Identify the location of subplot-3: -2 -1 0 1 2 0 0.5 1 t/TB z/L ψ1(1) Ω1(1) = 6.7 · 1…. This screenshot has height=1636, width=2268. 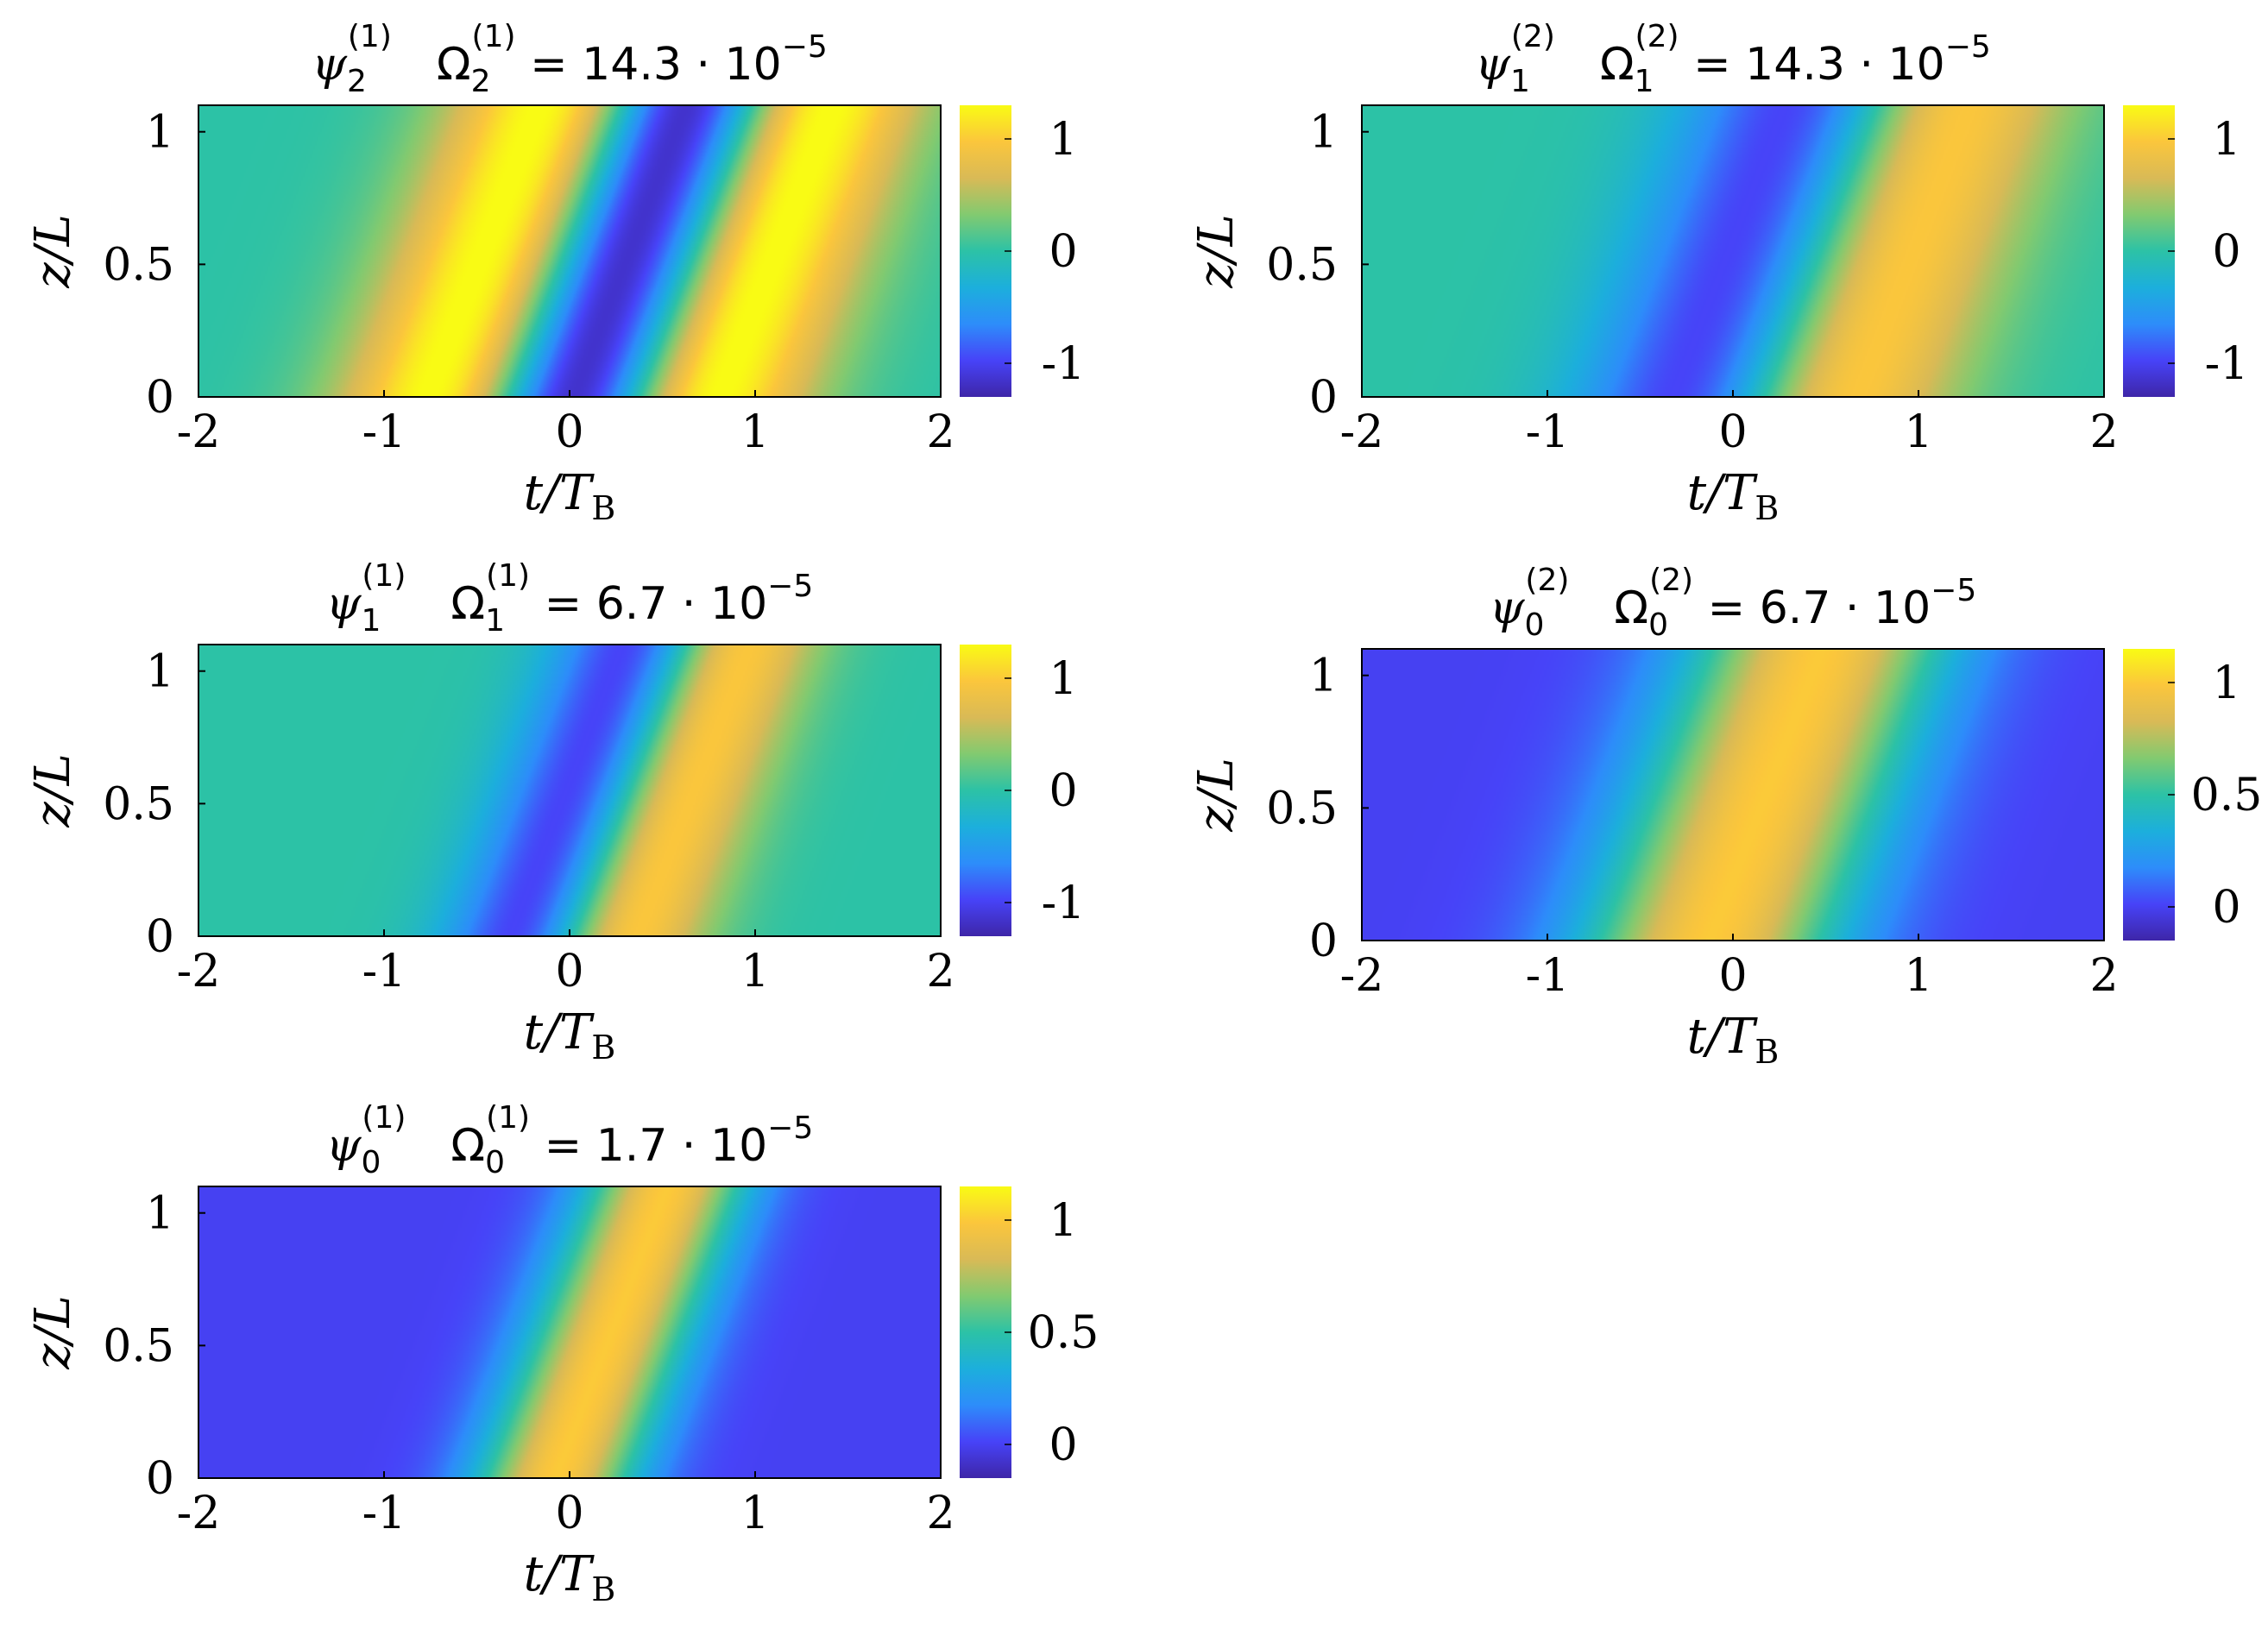
(555, 812).